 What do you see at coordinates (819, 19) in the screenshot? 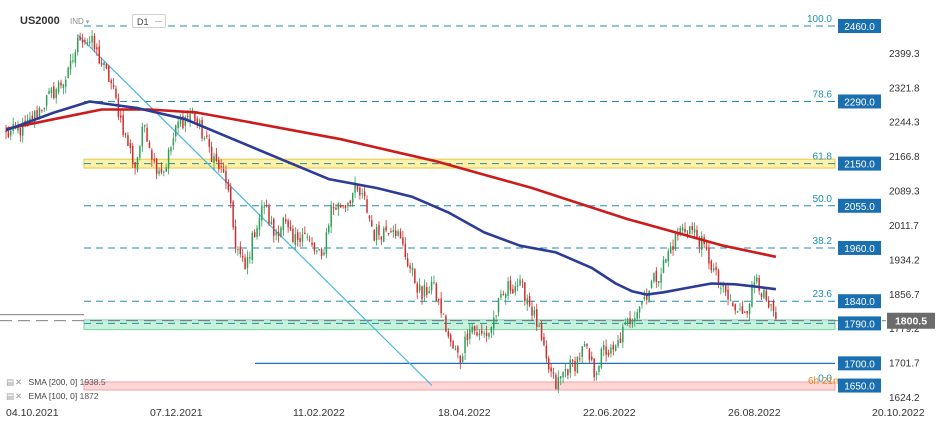
I see `fib-label: 100.0` at bounding box center [819, 19].